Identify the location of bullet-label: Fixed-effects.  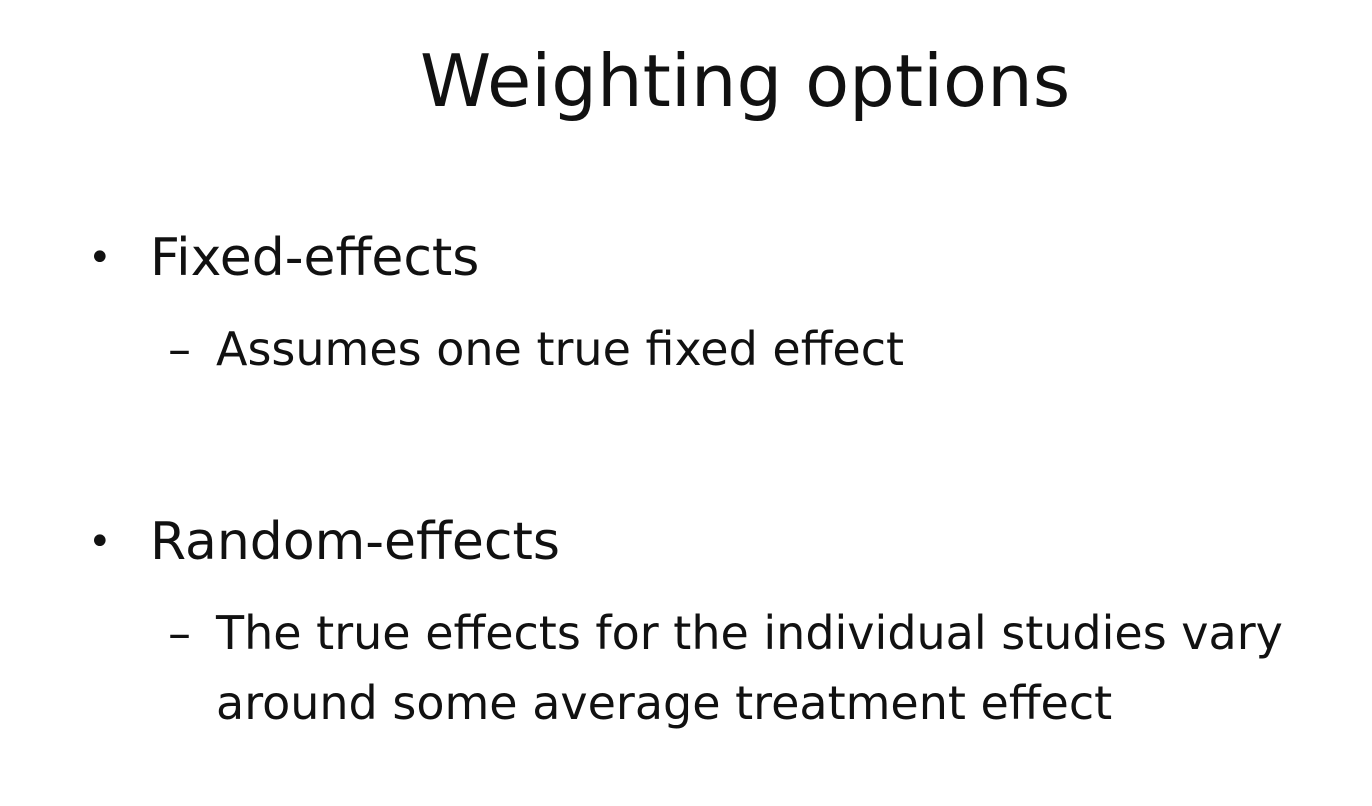
(315, 258).